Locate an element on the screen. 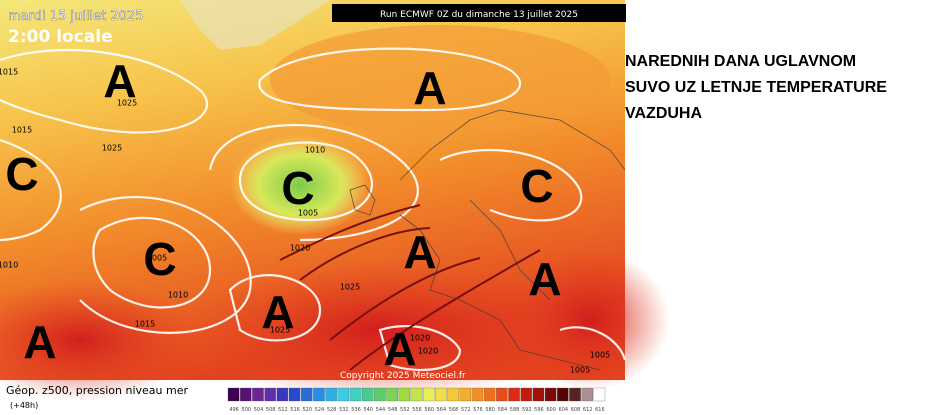  headline: NAREDNIH DANA UGLAVNOM is located at coordinates (740, 61).